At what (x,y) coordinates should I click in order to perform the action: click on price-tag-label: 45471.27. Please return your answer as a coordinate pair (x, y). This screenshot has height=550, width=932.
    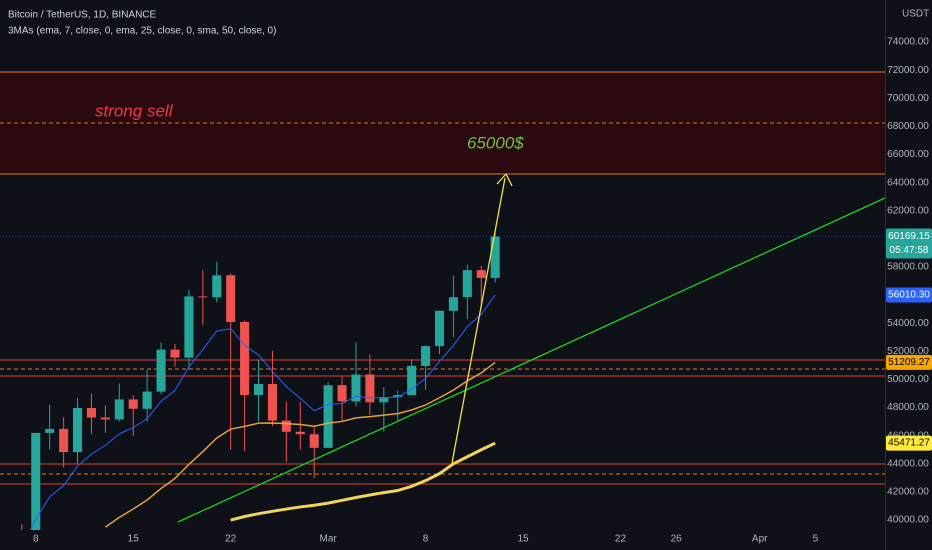
    Looking at the image, I should click on (909, 443).